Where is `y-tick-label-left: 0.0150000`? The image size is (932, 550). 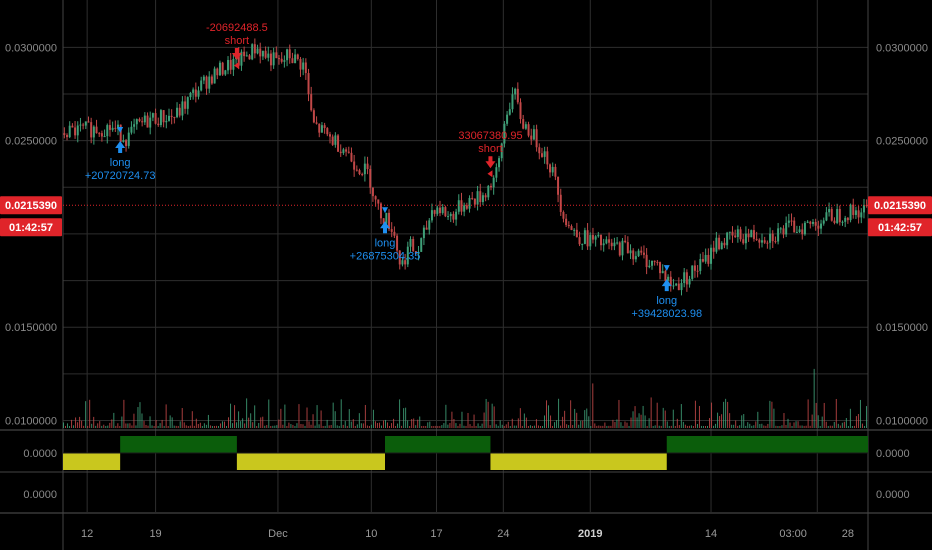
y-tick-label-left: 0.0150000 is located at coordinates (31, 328).